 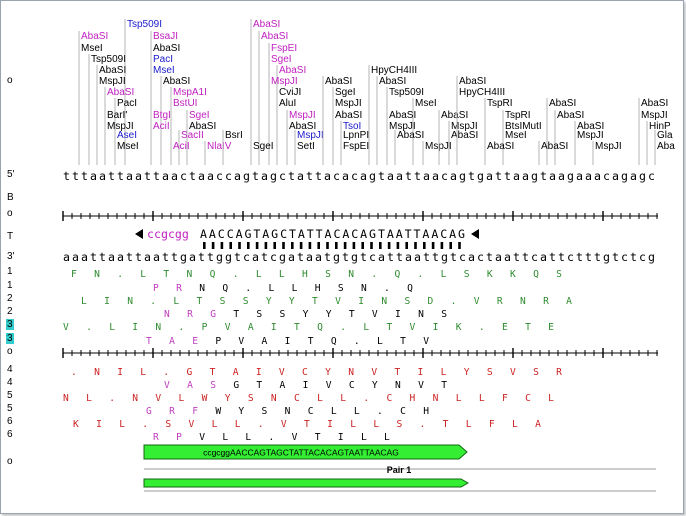 I want to click on orf-residues: N Q . L L H S N . Q, so click(x=306, y=288).